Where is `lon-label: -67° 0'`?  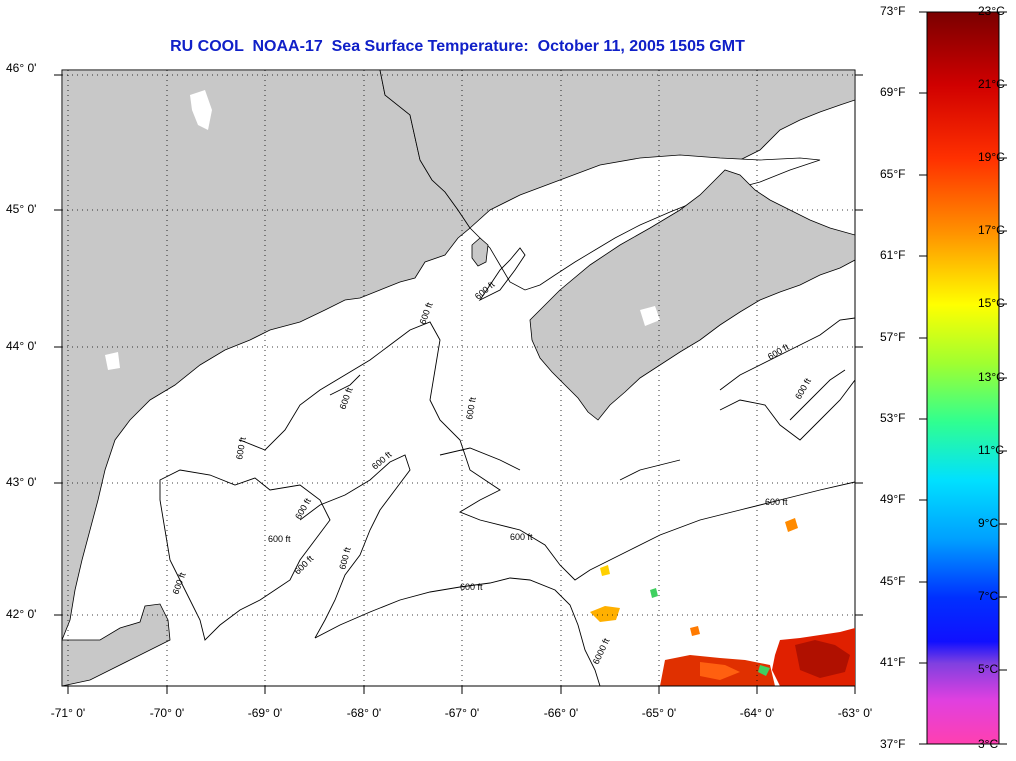
lon-label: -67° 0' is located at coordinates (462, 713).